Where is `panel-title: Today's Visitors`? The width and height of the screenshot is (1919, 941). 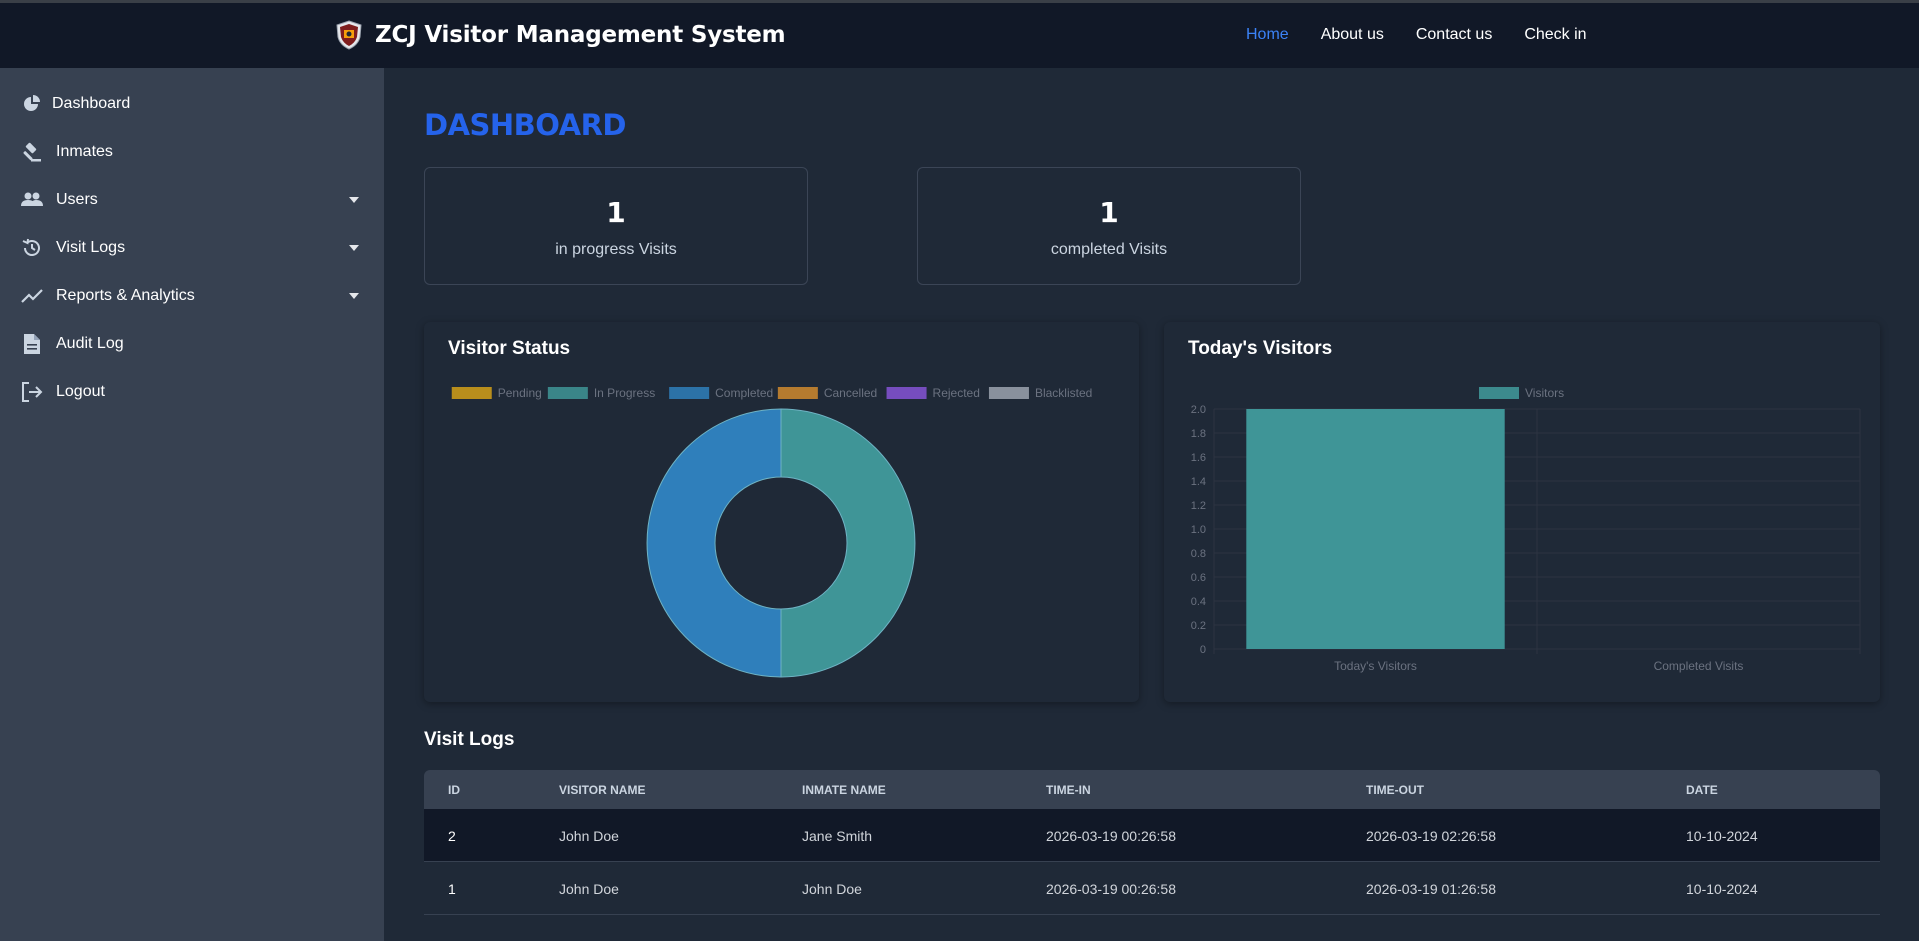 panel-title: Today's Visitors is located at coordinates (1260, 348).